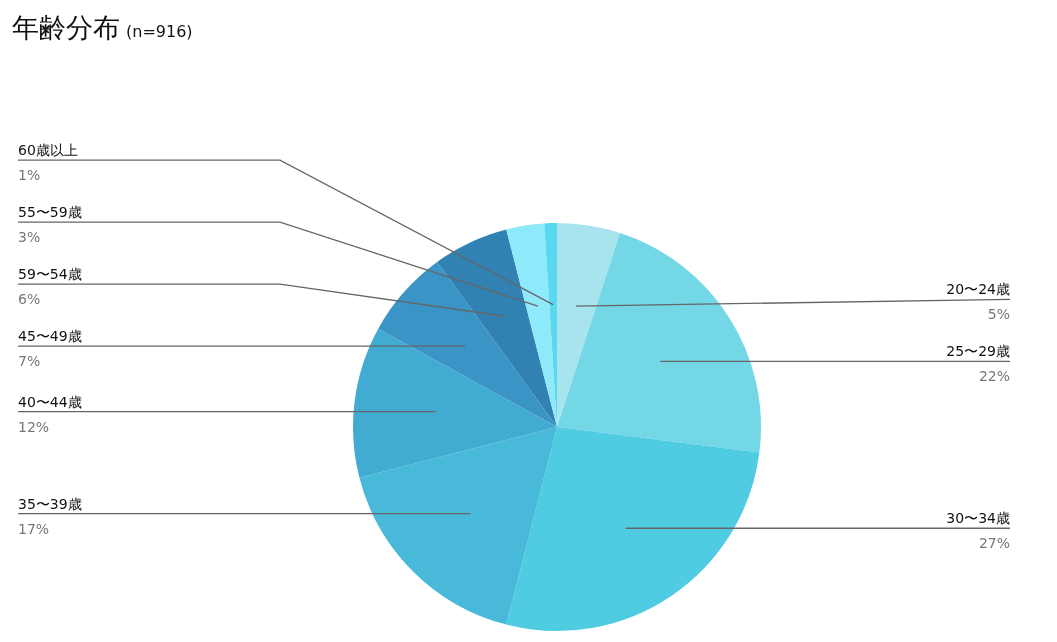 The width and height of the screenshot is (1057, 642). What do you see at coordinates (50, 336) in the screenshot?
I see `slice-label: 45〜49歳` at bounding box center [50, 336].